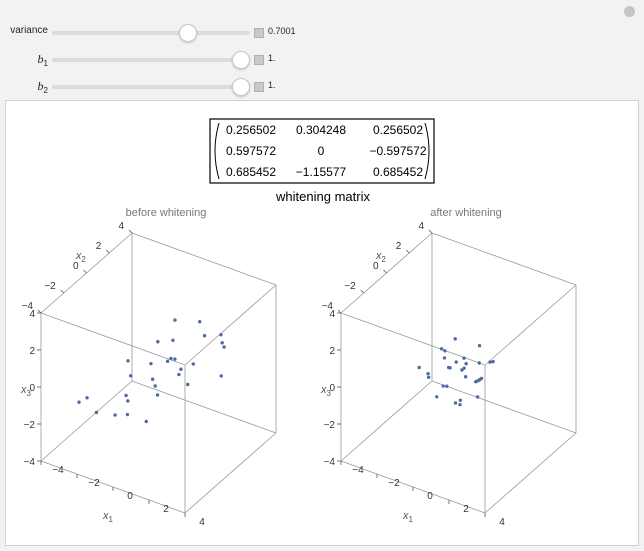  What do you see at coordinates (397, 151) in the screenshot?
I see `matrix-entry: −0.597572` at bounding box center [397, 151].